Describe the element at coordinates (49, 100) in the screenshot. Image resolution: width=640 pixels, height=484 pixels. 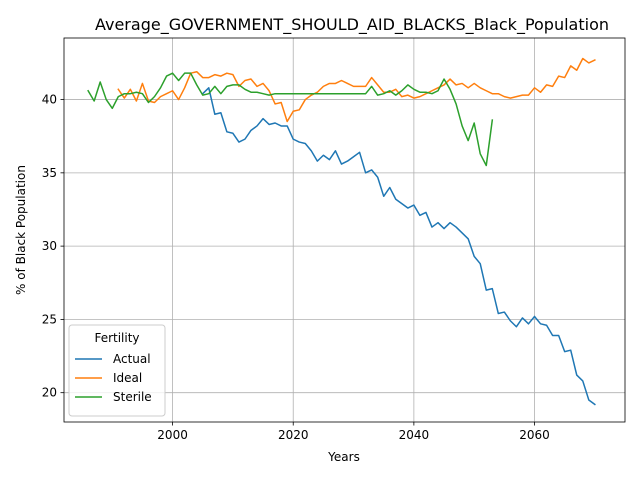
I see `y-tick-label: 40` at that location.